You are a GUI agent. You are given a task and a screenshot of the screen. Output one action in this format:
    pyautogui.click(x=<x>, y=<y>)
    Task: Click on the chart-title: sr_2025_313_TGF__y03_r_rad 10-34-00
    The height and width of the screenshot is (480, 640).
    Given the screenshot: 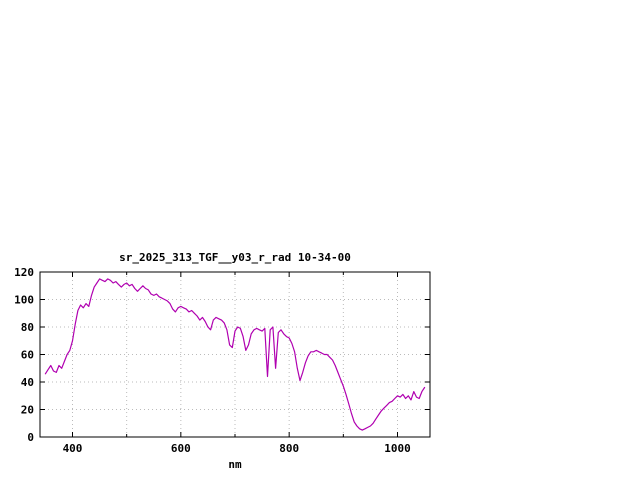 What is the action you would take?
    pyautogui.click(x=235, y=257)
    